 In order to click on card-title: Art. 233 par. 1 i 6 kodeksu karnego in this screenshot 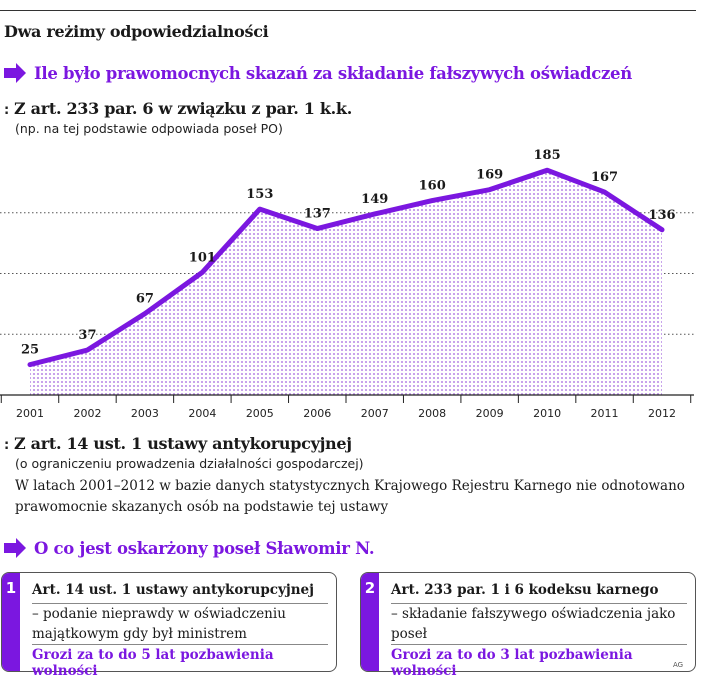, I will do `click(525, 590)`.